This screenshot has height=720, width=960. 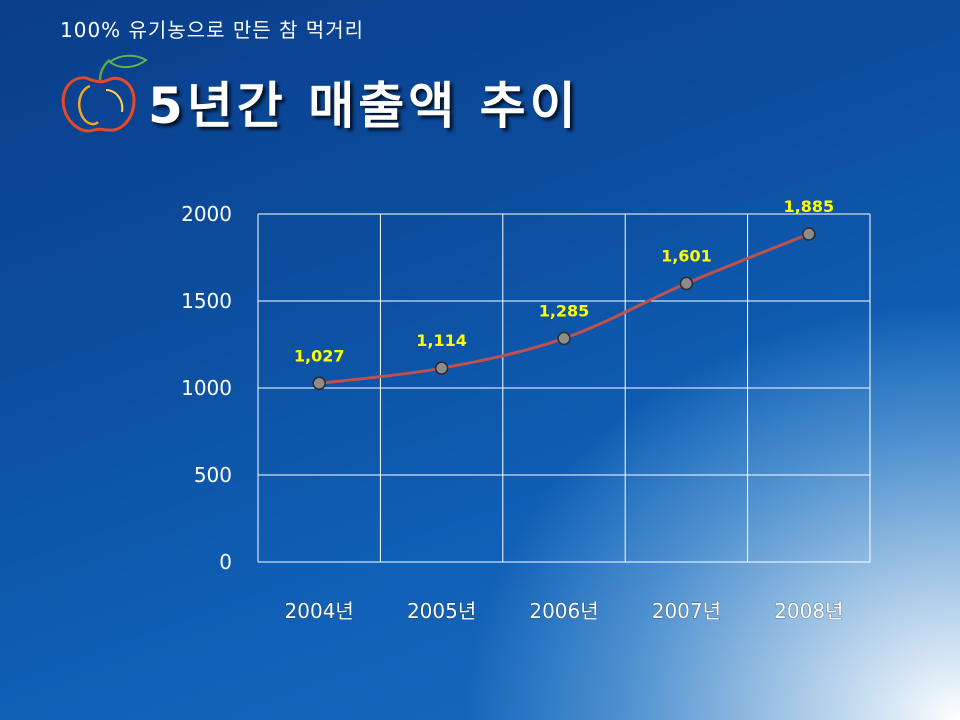 What do you see at coordinates (206, 214) in the screenshot?
I see `y-tick-label: 2000` at bounding box center [206, 214].